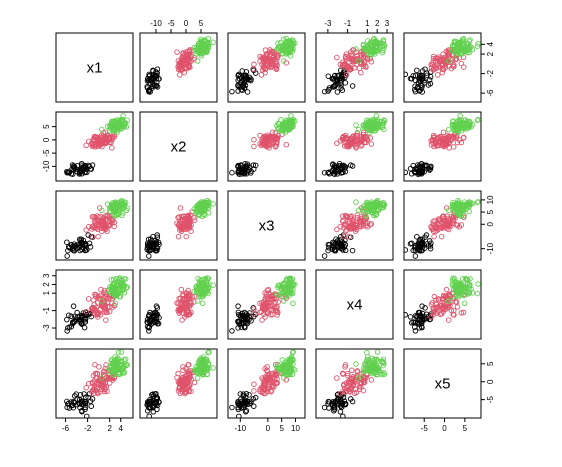 The height and width of the screenshot is (467, 562). Describe the element at coordinates (490, 248) in the screenshot. I see `y-tick-label-x3: -10` at that location.